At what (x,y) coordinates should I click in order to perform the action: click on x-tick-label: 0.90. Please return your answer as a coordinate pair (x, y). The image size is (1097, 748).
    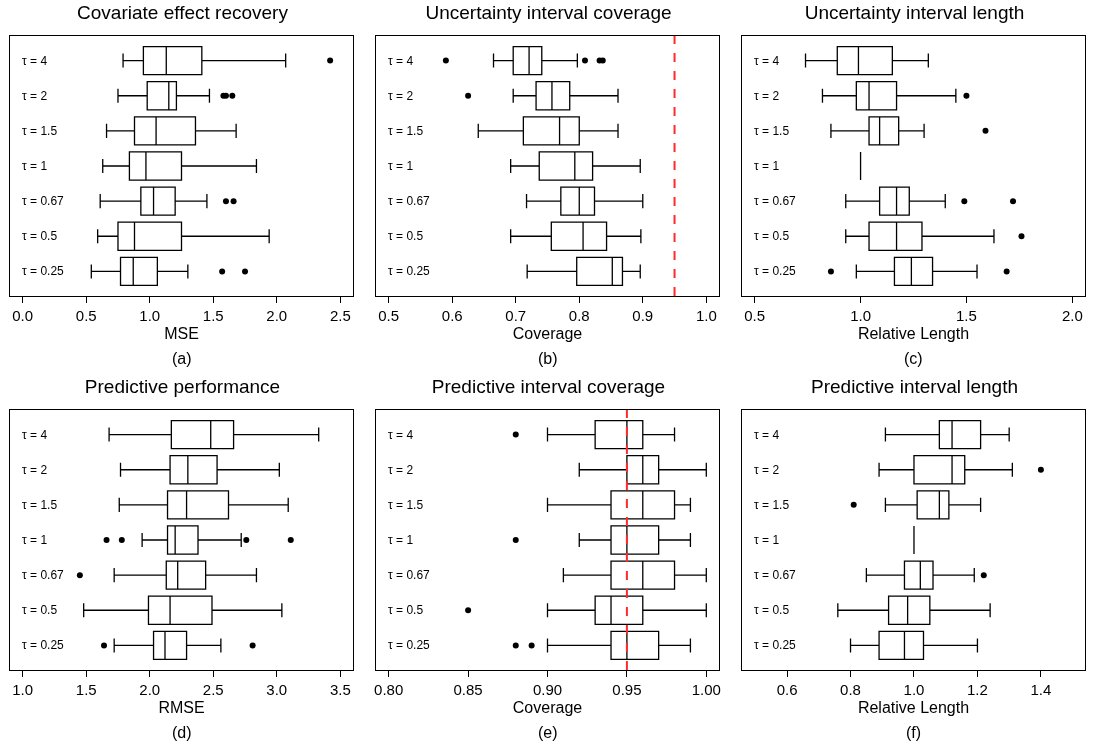
    Looking at the image, I should click on (547, 690).